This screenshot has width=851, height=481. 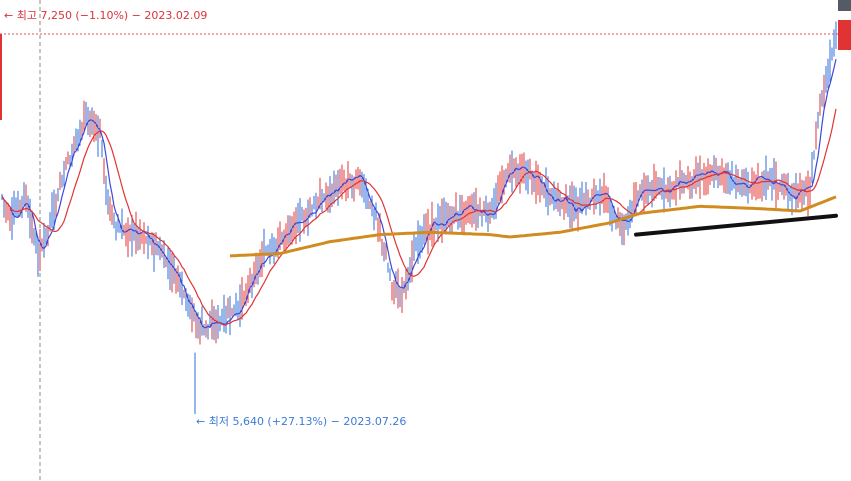 What do you see at coordinates (301, 421) in the screenshot?
I see `low-annotation: ← 최저 5,640 (+27.13%) − 2023.07.26` at bounding box center [301, 421].